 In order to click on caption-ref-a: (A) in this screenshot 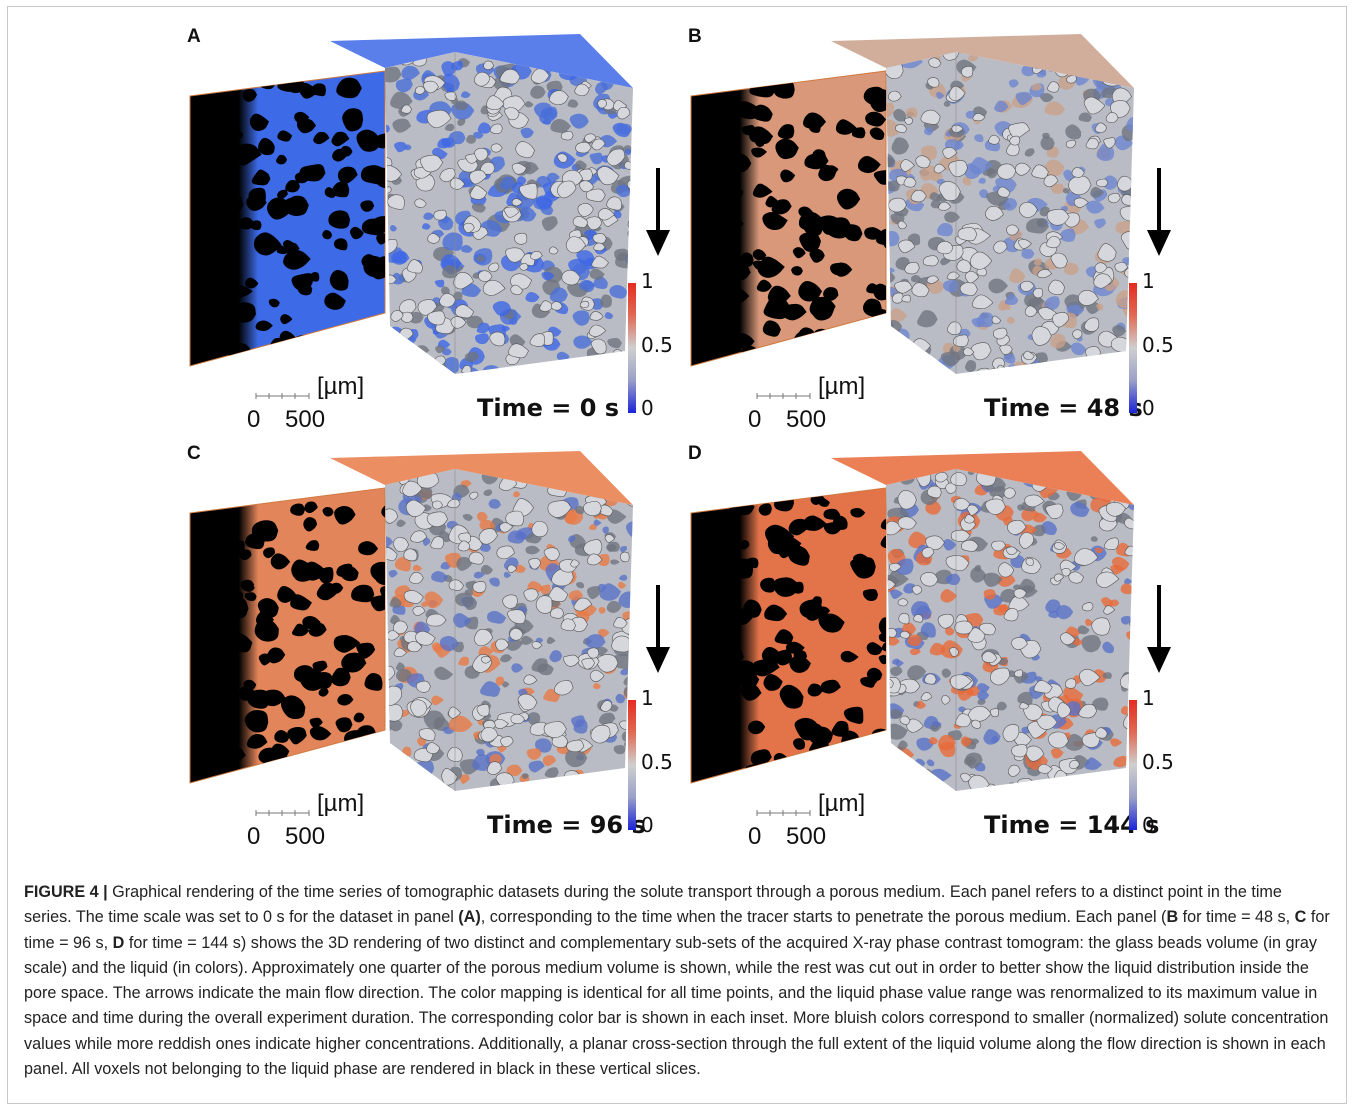, I will do `click(469, 917)`.